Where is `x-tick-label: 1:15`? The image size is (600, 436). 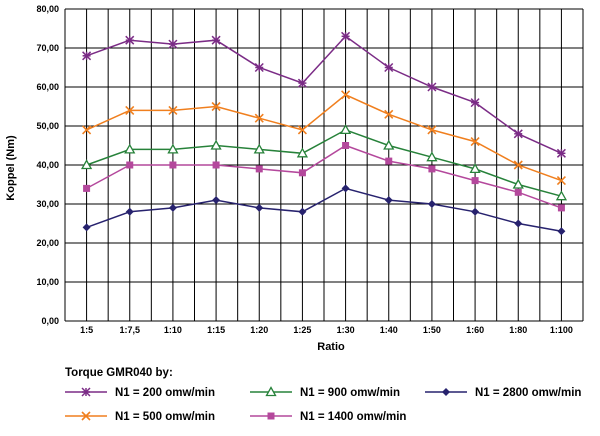
x-tick-label: 1:15 is located at coordinates (216, 330).